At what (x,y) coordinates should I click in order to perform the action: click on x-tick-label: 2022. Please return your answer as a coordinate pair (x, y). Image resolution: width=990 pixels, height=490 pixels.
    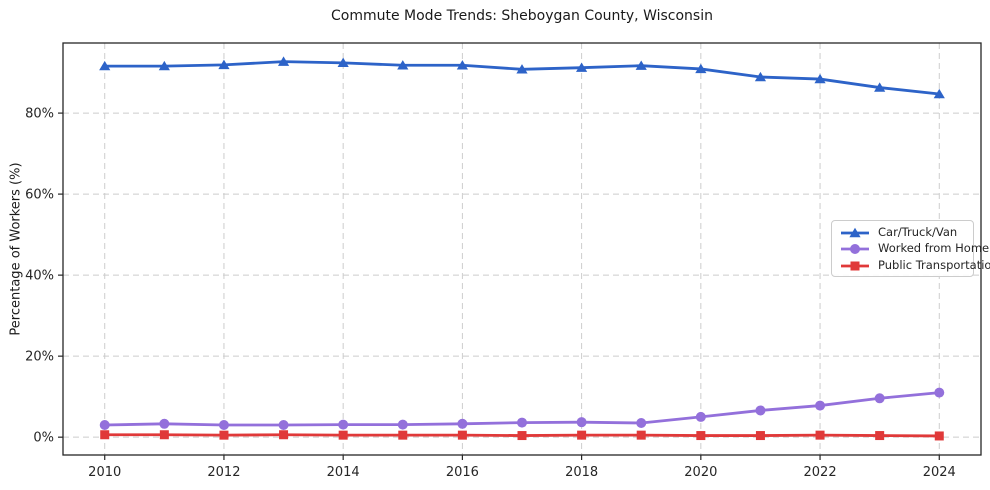
    Looking at the image, I should click on (820, 472).